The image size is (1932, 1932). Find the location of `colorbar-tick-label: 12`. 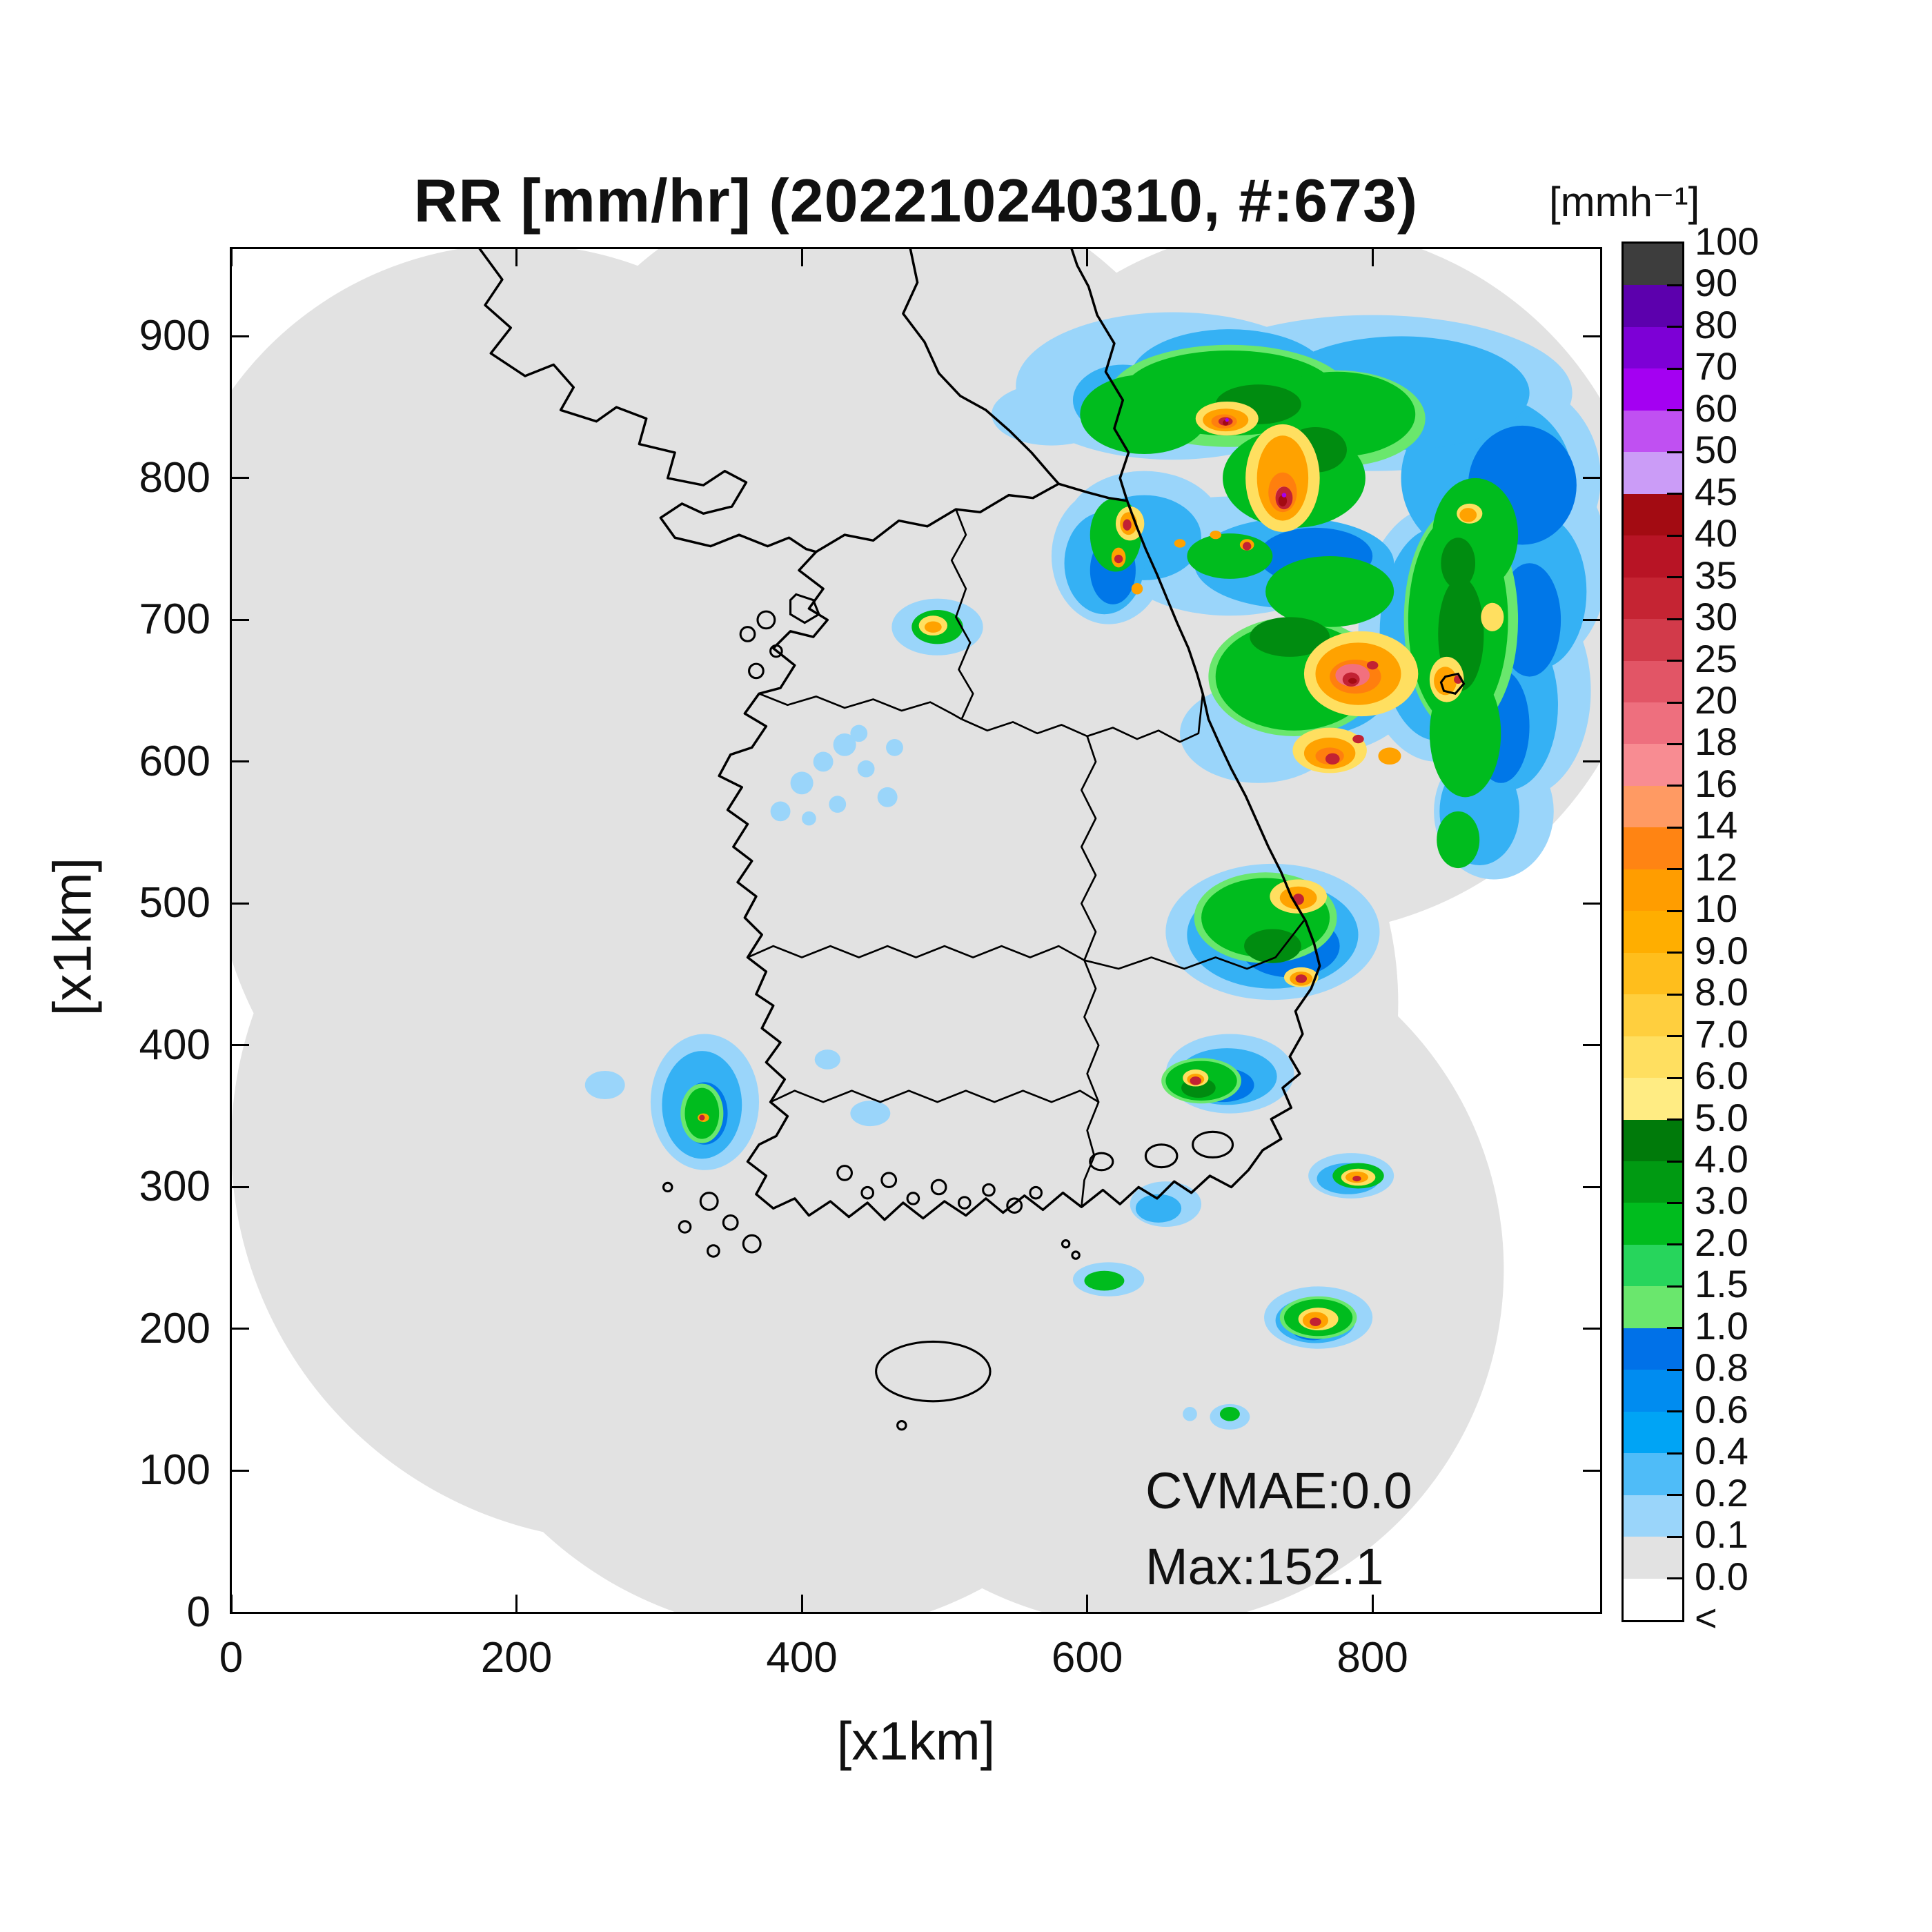

colorbar-tick-label: 12 is located at coordinates (1716, 867).